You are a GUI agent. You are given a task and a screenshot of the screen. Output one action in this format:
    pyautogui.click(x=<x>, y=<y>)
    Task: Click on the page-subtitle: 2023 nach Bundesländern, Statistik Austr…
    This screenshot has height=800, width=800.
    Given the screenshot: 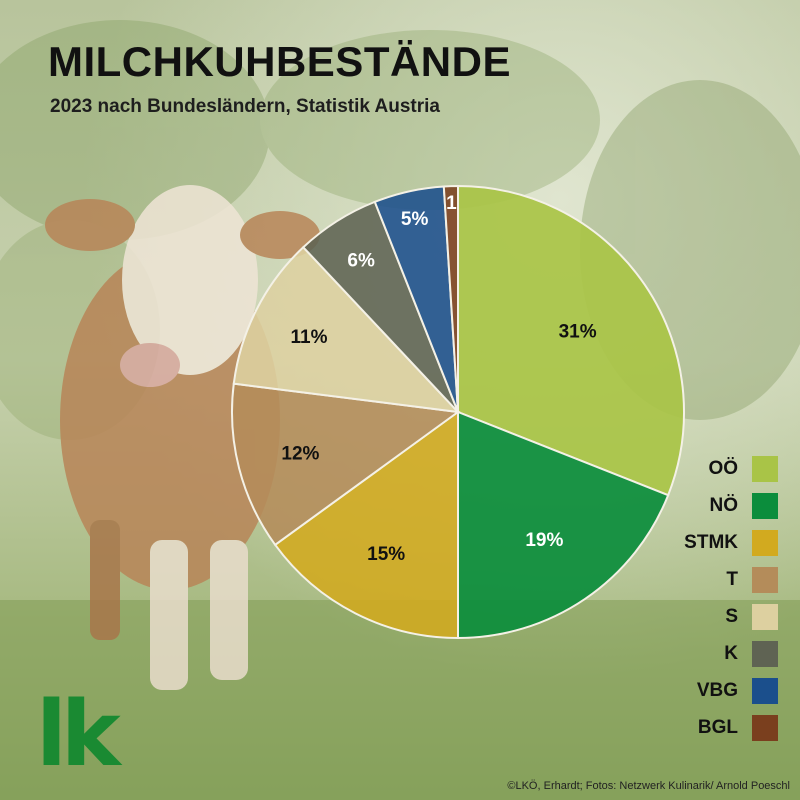 What is the action you would take?
    pyautogui.click(x=245, y=106)
    